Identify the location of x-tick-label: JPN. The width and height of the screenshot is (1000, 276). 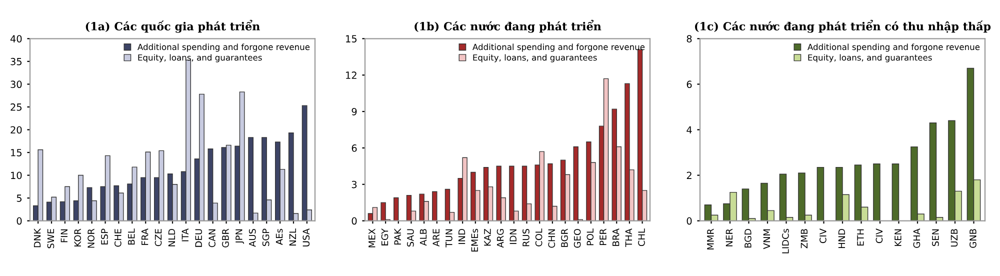
(240, 236).